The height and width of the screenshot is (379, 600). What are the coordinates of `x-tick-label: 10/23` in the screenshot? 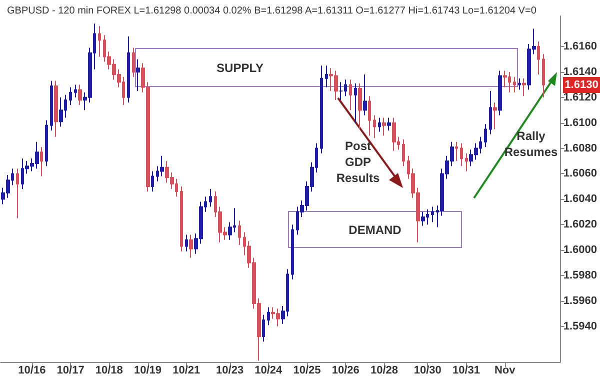 It's located at (230, 370).